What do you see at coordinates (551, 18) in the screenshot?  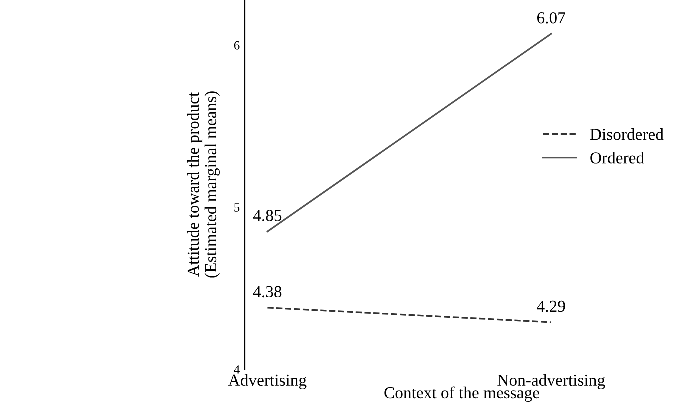 I see `data-label: 6.07` at bounding box center [551, 18].